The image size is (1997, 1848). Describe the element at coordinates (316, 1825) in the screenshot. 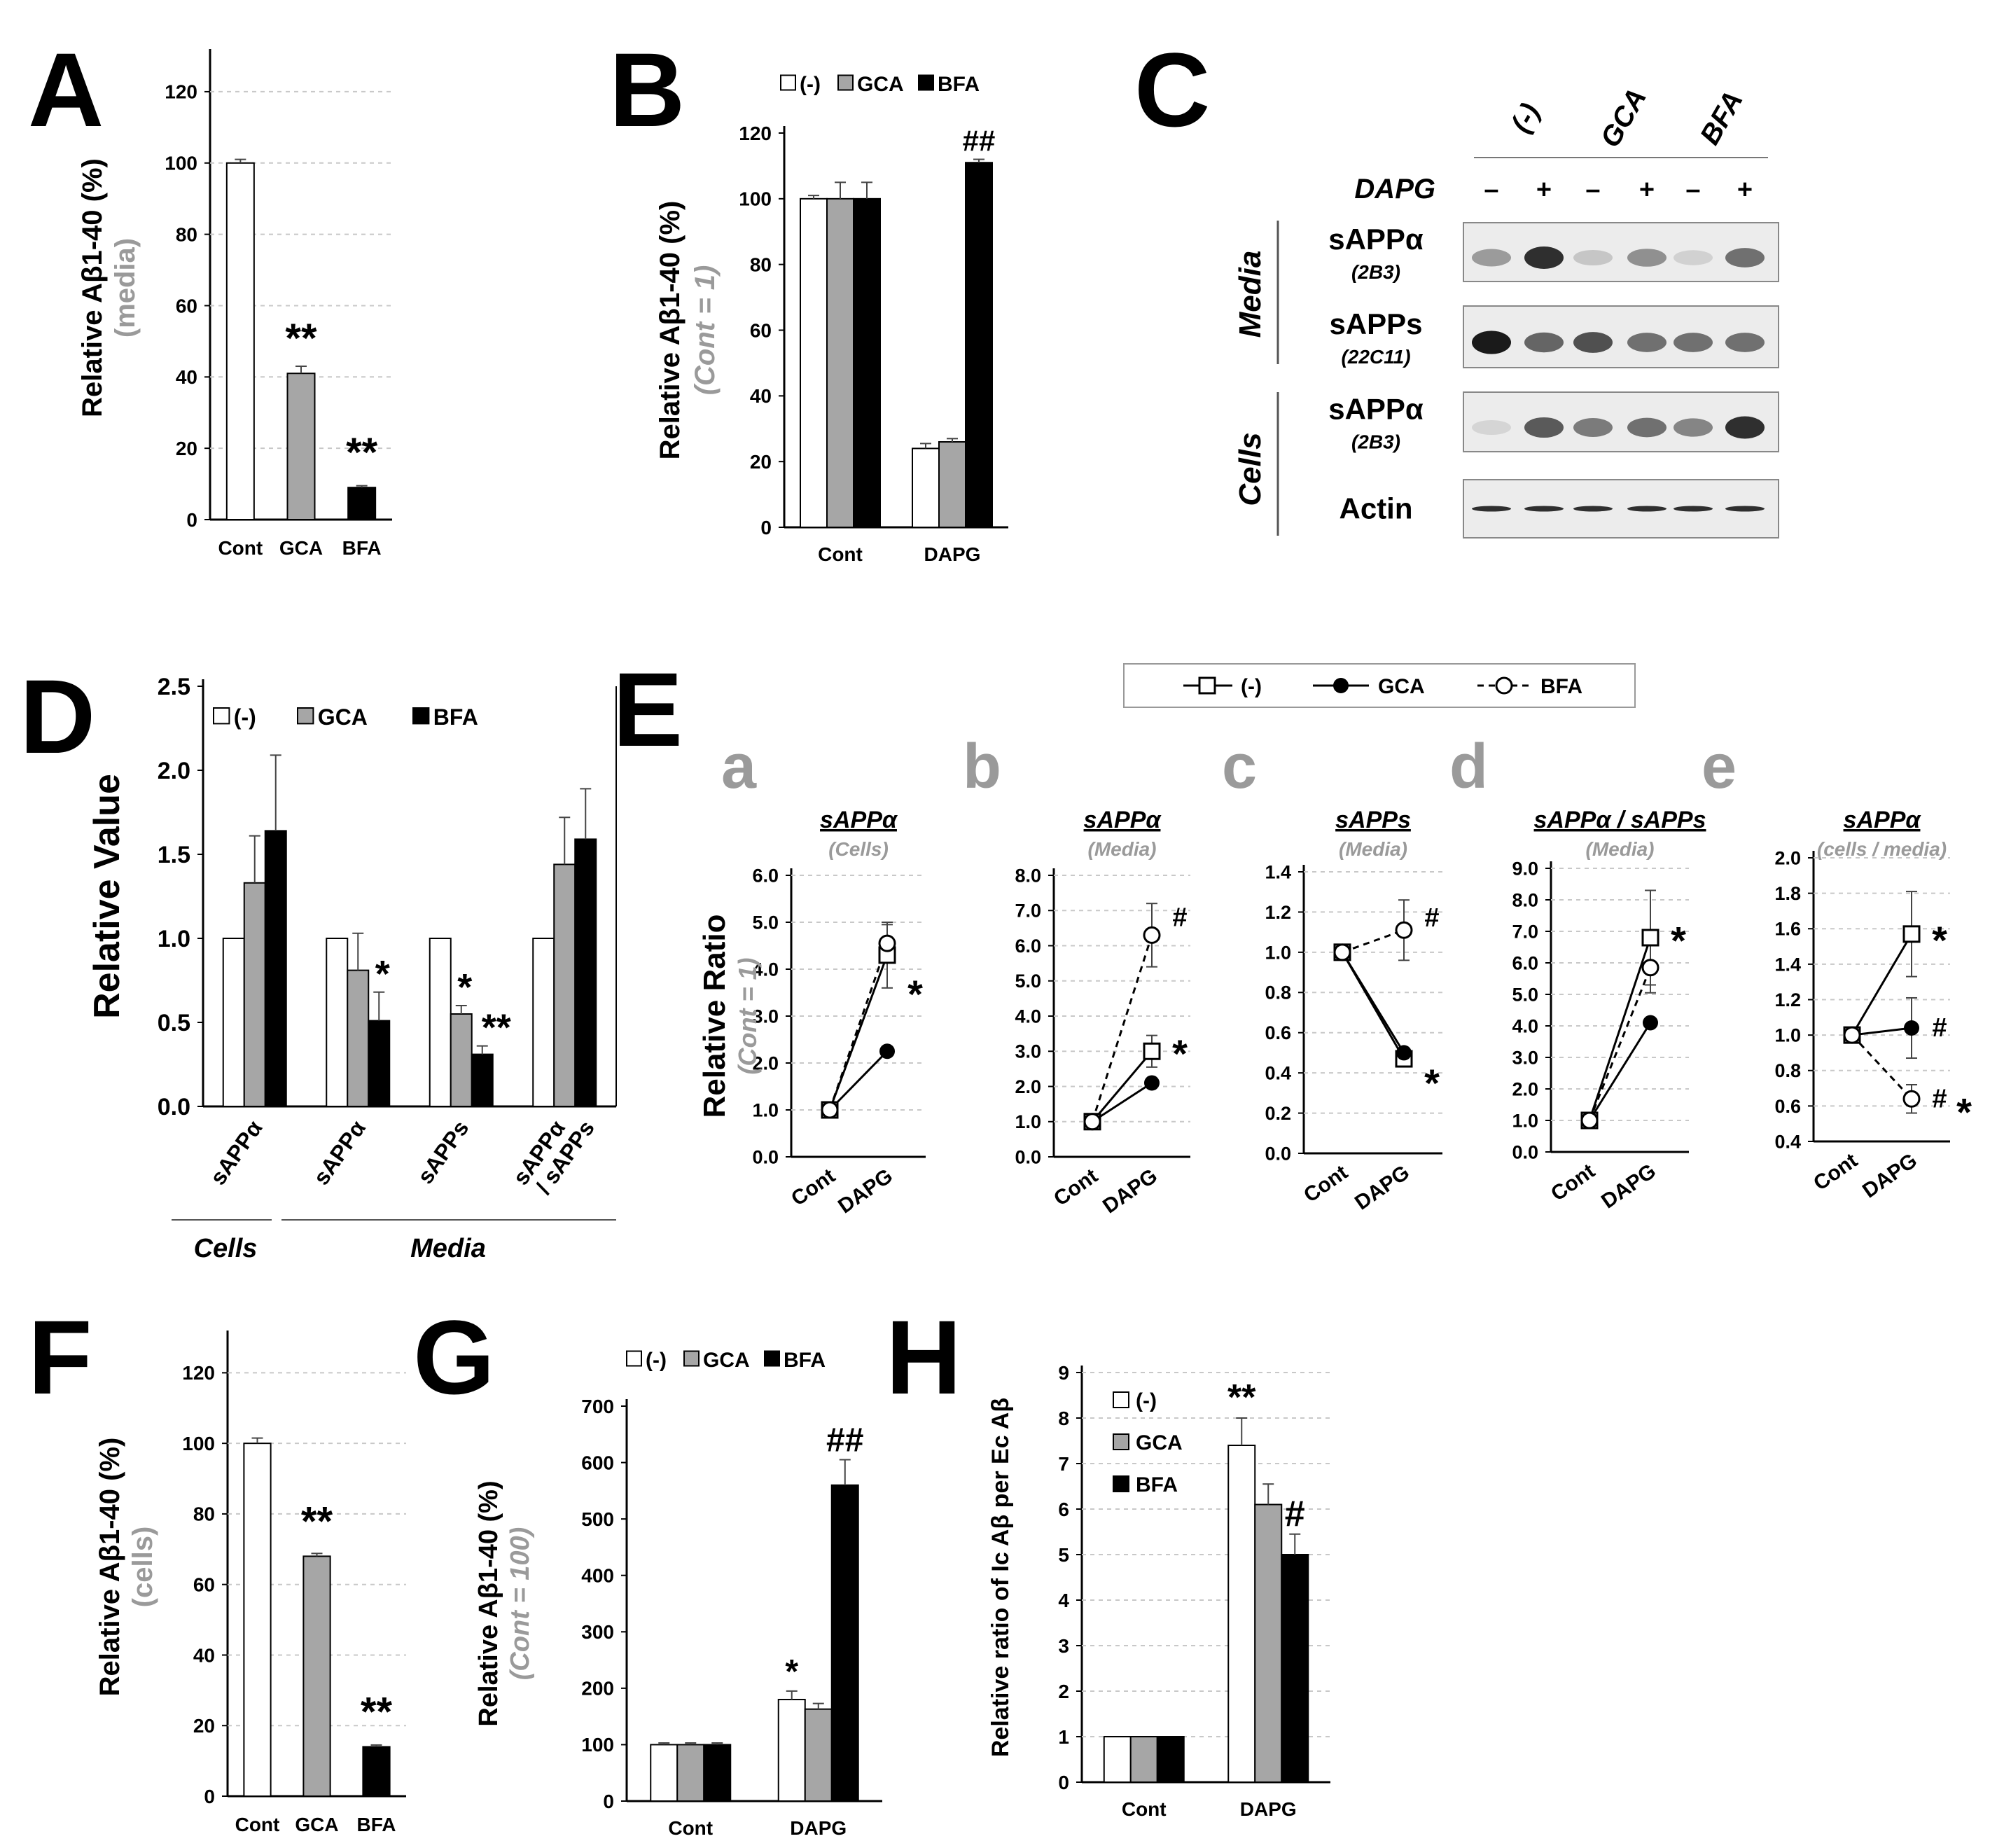

I see `x-tick-label: GCA` at that location.